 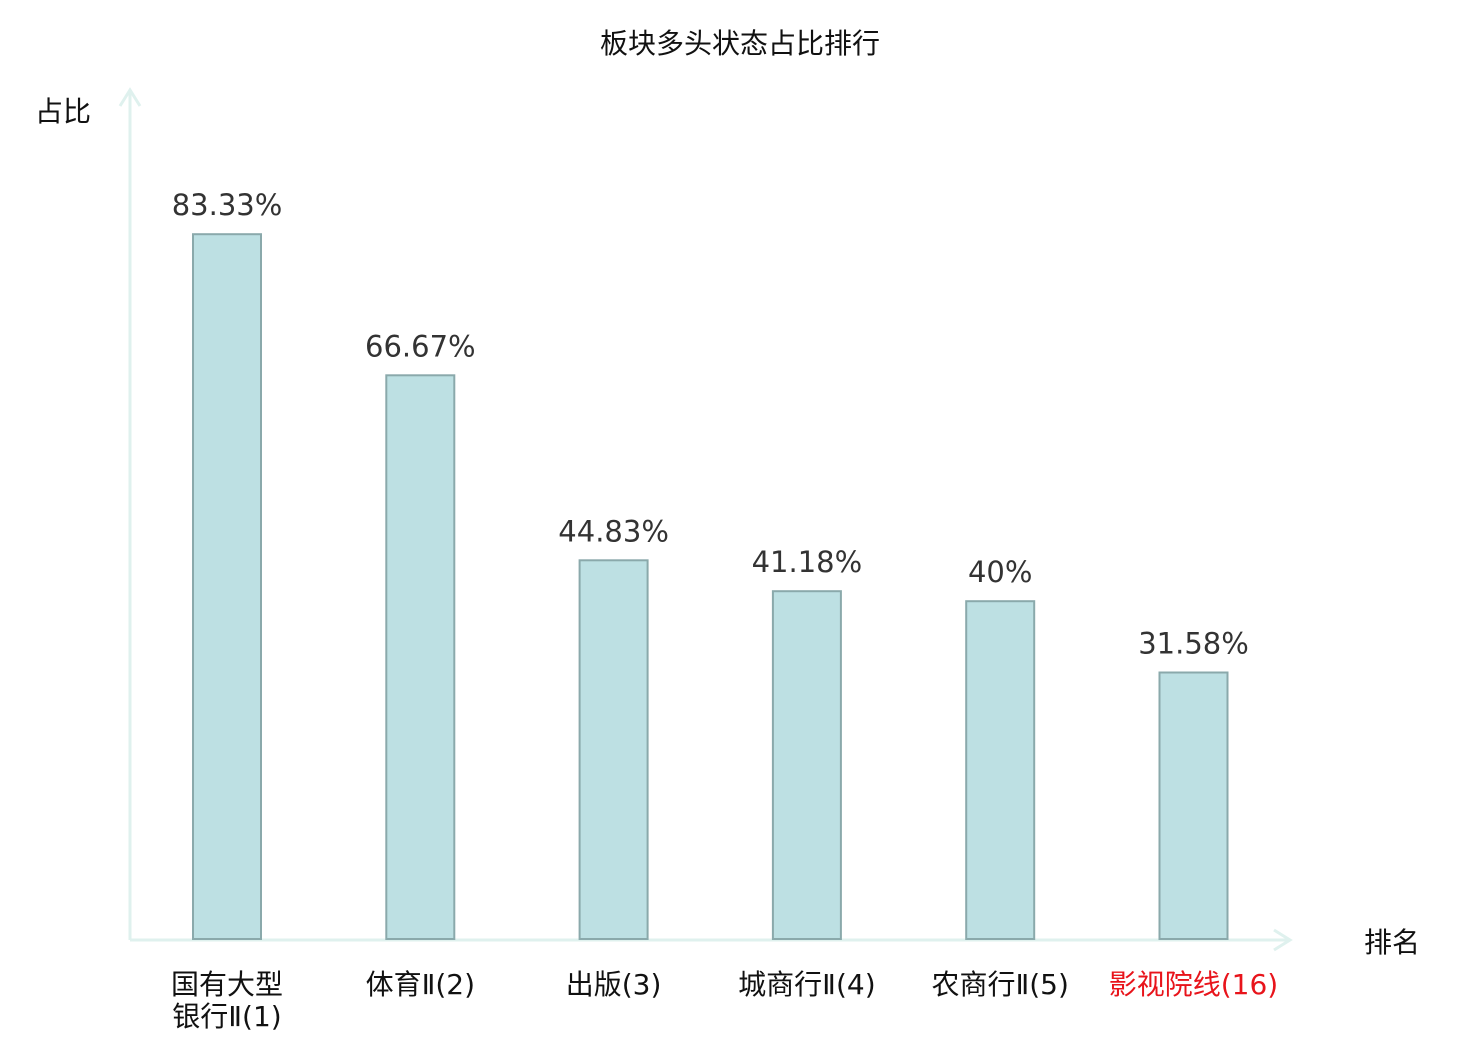 What do you see at coordinates (63, 111) in the screenshot?
I see `y-axis-title: 占比` at bounding box center [63, 111].